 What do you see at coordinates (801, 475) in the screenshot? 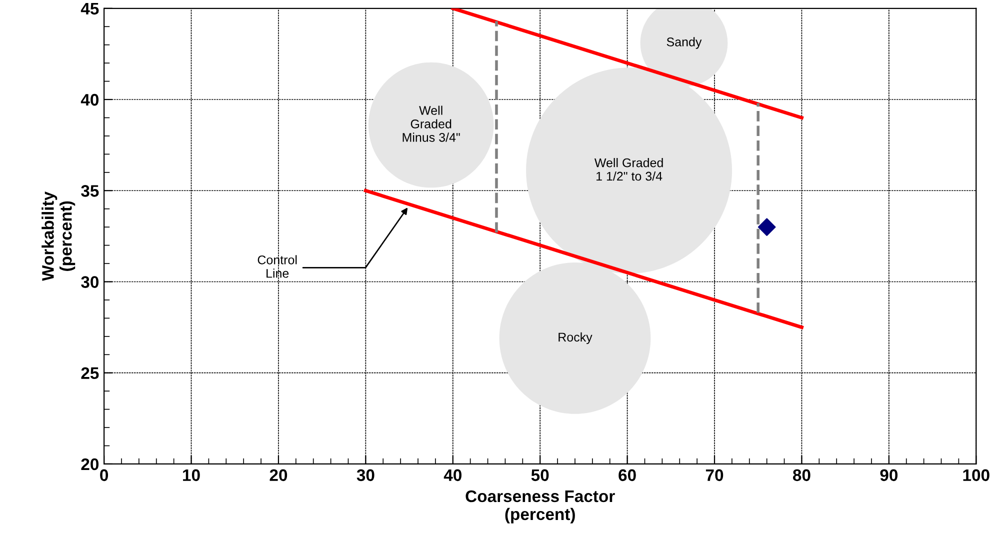
I see `x-tick-label: 80` at bounding box center [801, 475].